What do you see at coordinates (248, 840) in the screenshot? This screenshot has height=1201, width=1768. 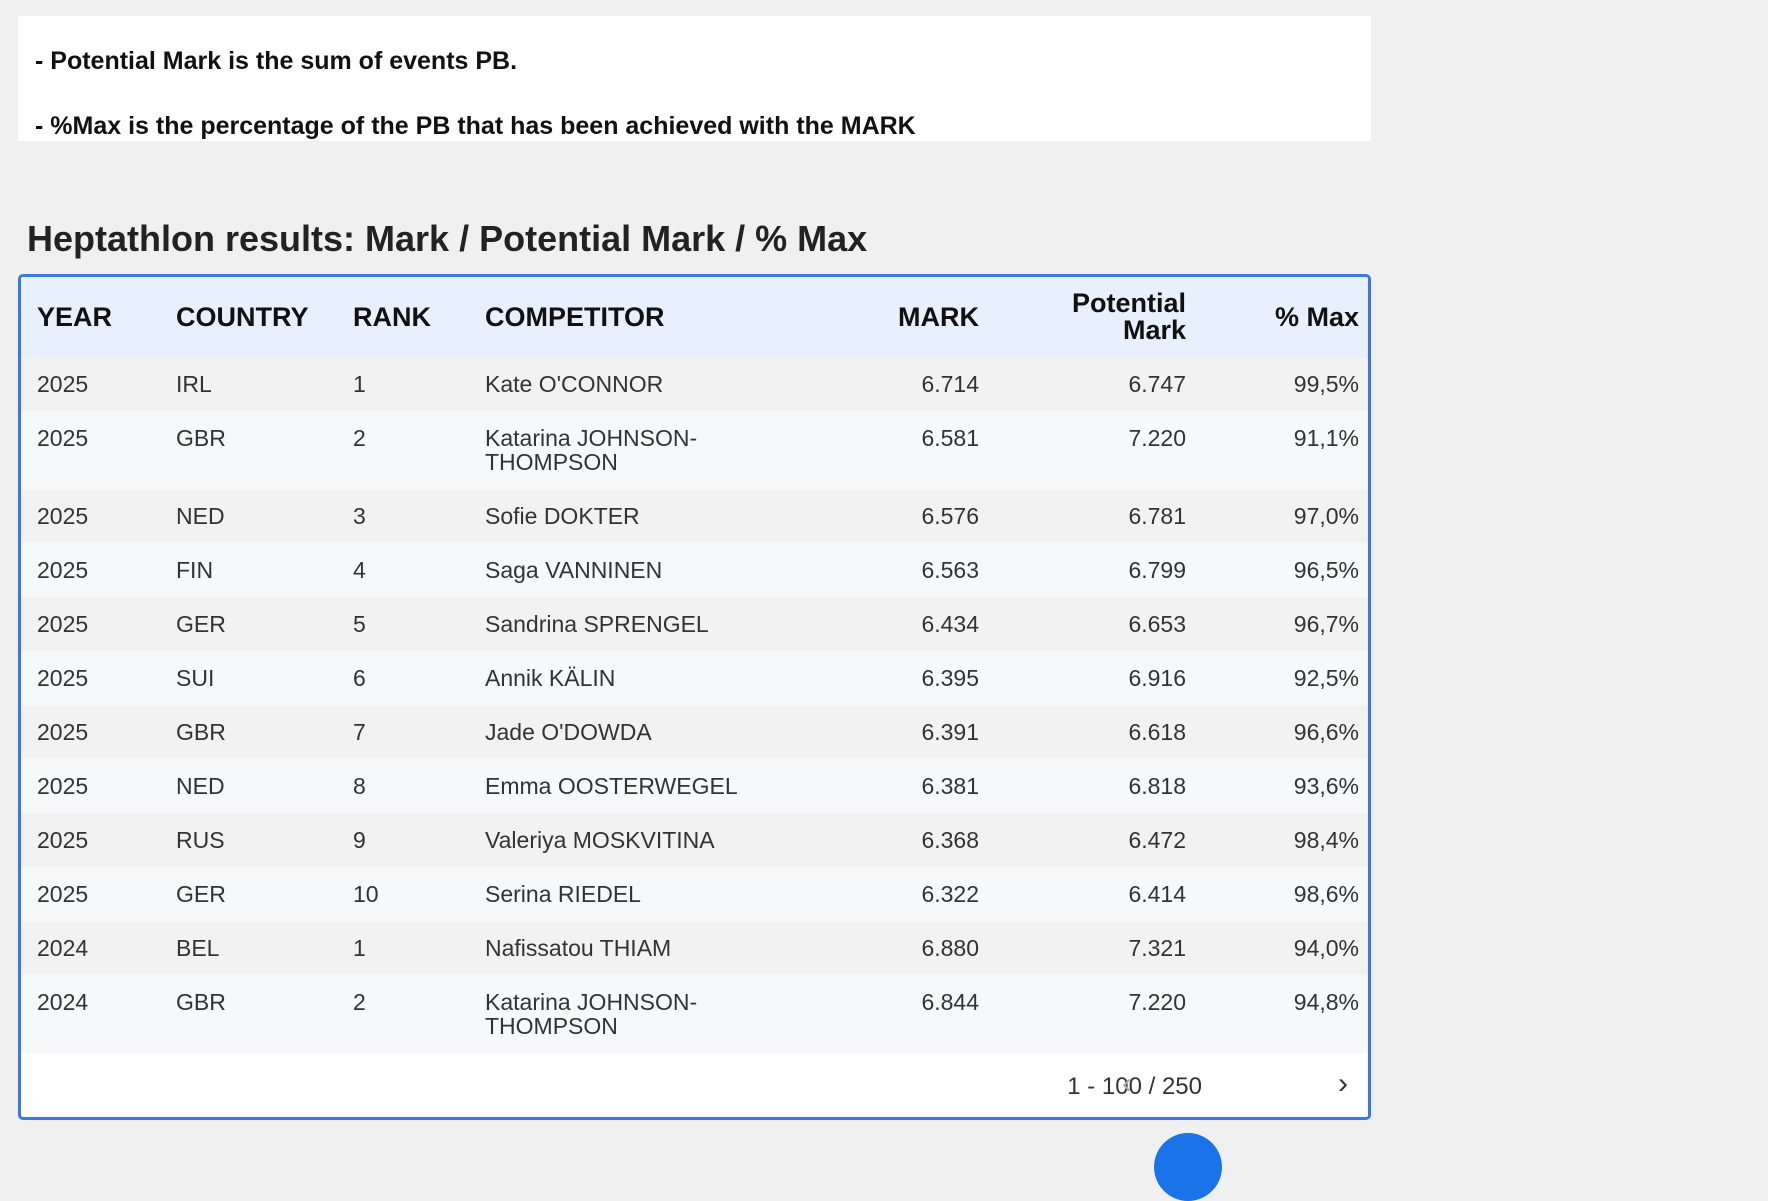 I see `table-cell: RUS` at bounding box center [248, 840].